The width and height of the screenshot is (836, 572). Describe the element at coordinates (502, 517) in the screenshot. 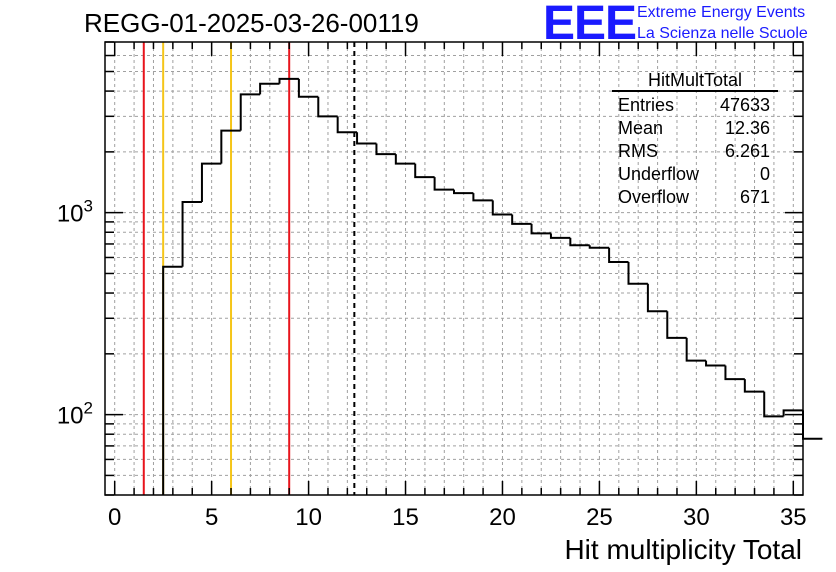

I see `x-tick-label: 20` at that location.